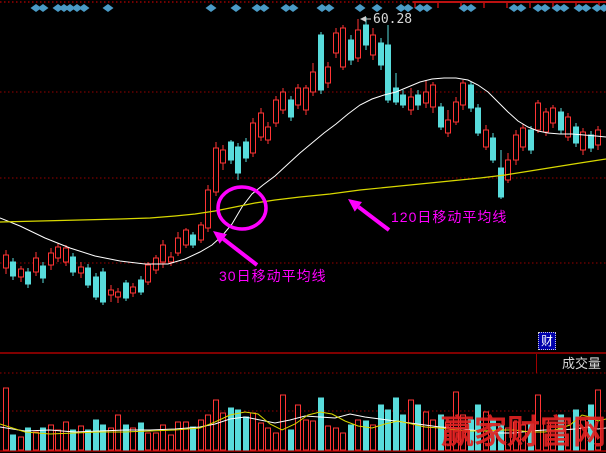 Image resolution: width=606 pixels, height=453 pixels. What do you see at coordinates (570, 363) in the screenshot?
I see `volume-pane-title: 成交量` at bounding box center [570, 363].